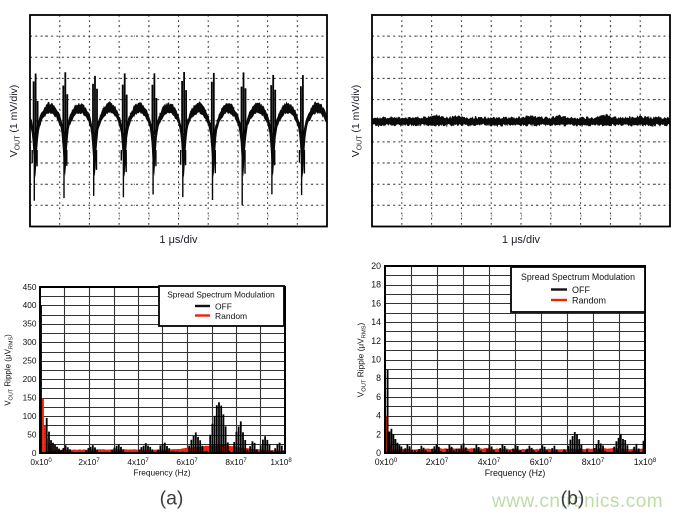  I want to click on svg-text: 14, so click(376, 322).